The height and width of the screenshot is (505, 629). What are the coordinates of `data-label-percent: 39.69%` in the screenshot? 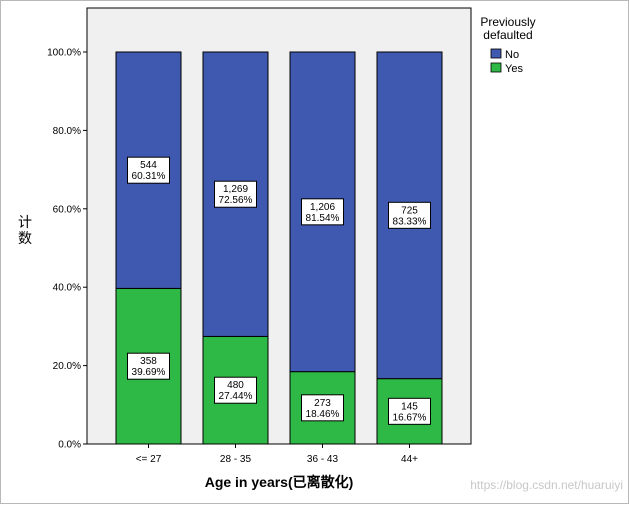 It's located at (149, 372).